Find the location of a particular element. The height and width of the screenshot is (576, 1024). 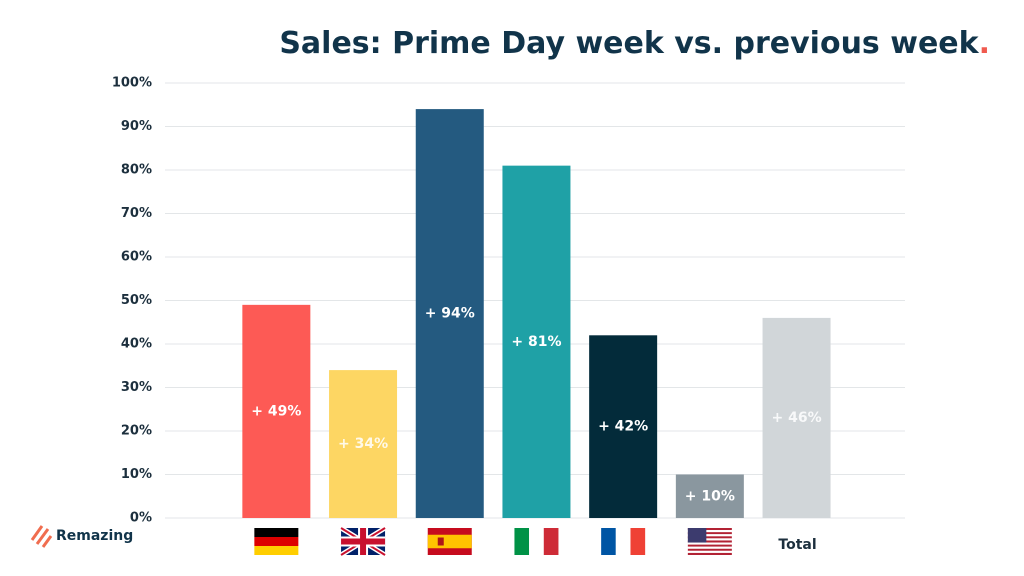

y-tick-label: 90% is located at coordinates (136, 126).